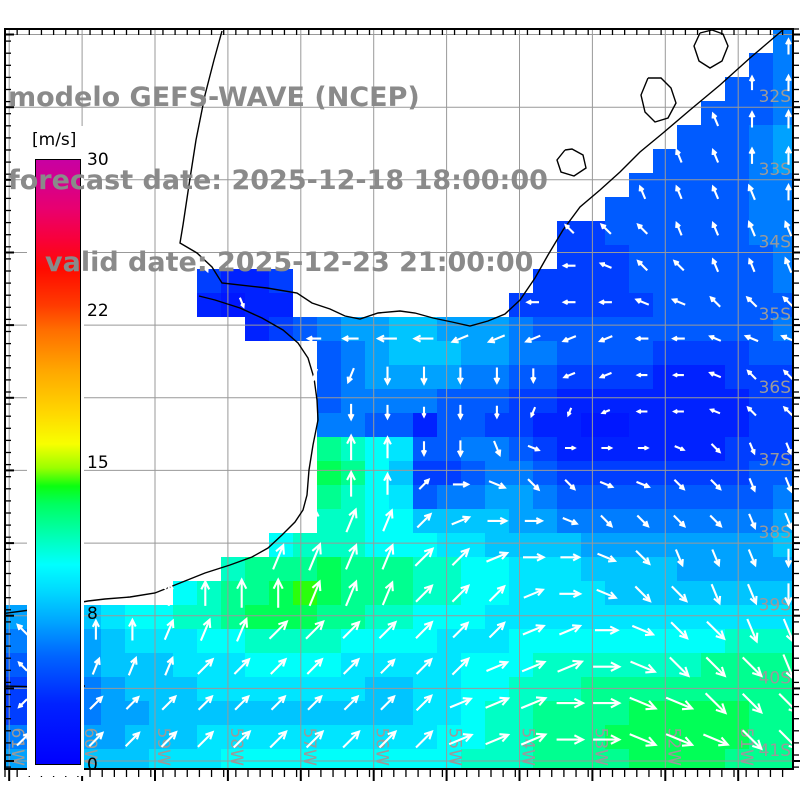 The image size is (800, 800). Describe the element at coordinates (455, 747) in the screenshot. I see `lon-label: 55W` at that location.